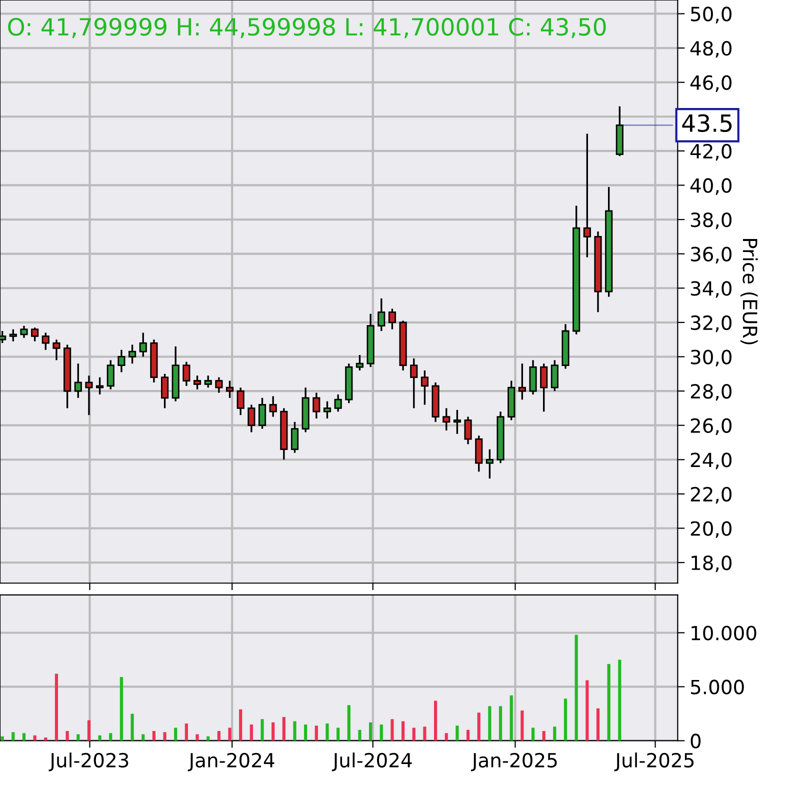 The height and width of the screenshot is (788, 788). Describe the element at coordinates (372, 762) in the screenshot. I see `x-tick-label: Jul-2024` at that location.